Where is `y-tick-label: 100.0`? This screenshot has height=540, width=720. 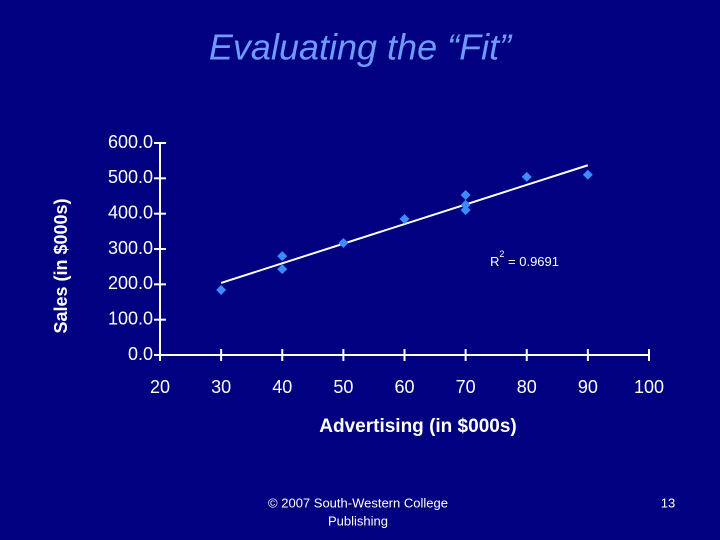 y-tick-label: 100.0 is located at coordinates (130, 318).